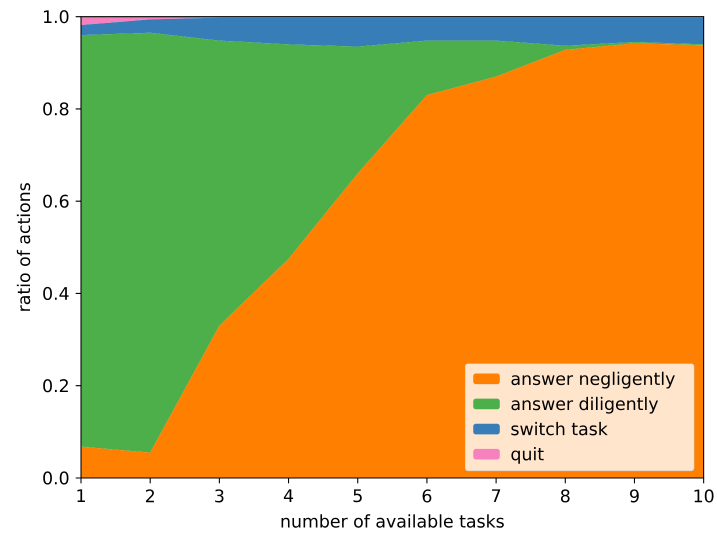 Image resolution: width=717 pixels, height=538 pixels. I want to click on x-tick-label: 10, so click(704, 495).